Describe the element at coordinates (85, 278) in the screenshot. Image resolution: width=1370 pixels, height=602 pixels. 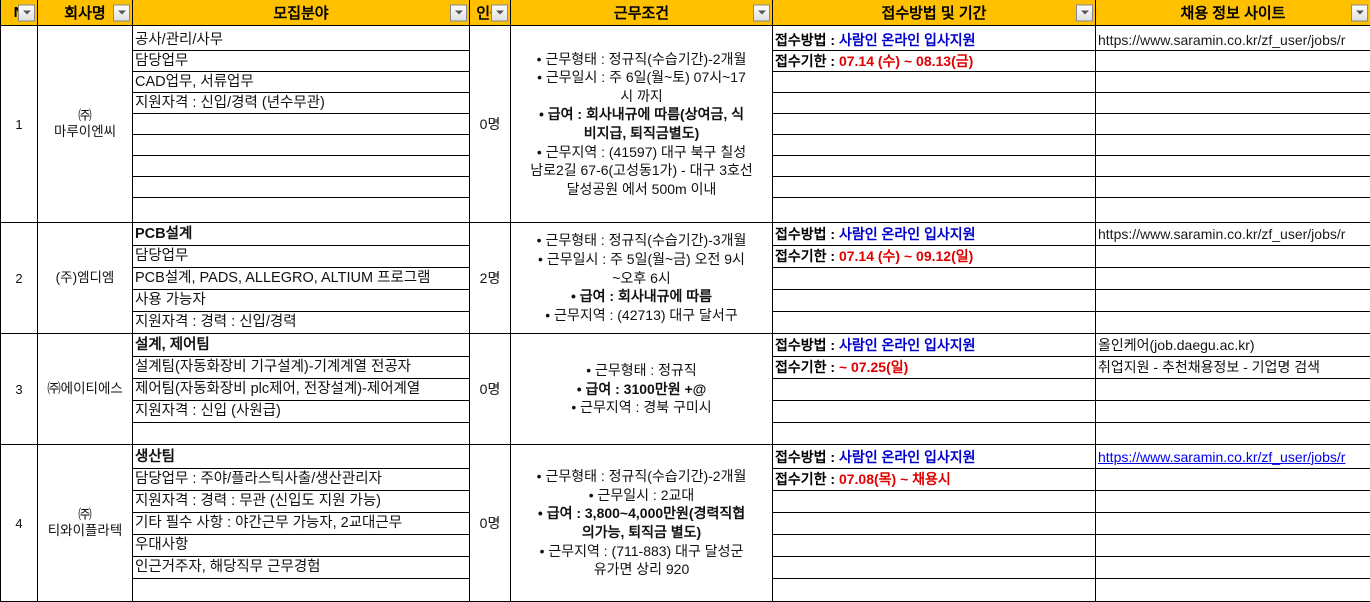
I see `company-name: (주)엠디엠` at that location.